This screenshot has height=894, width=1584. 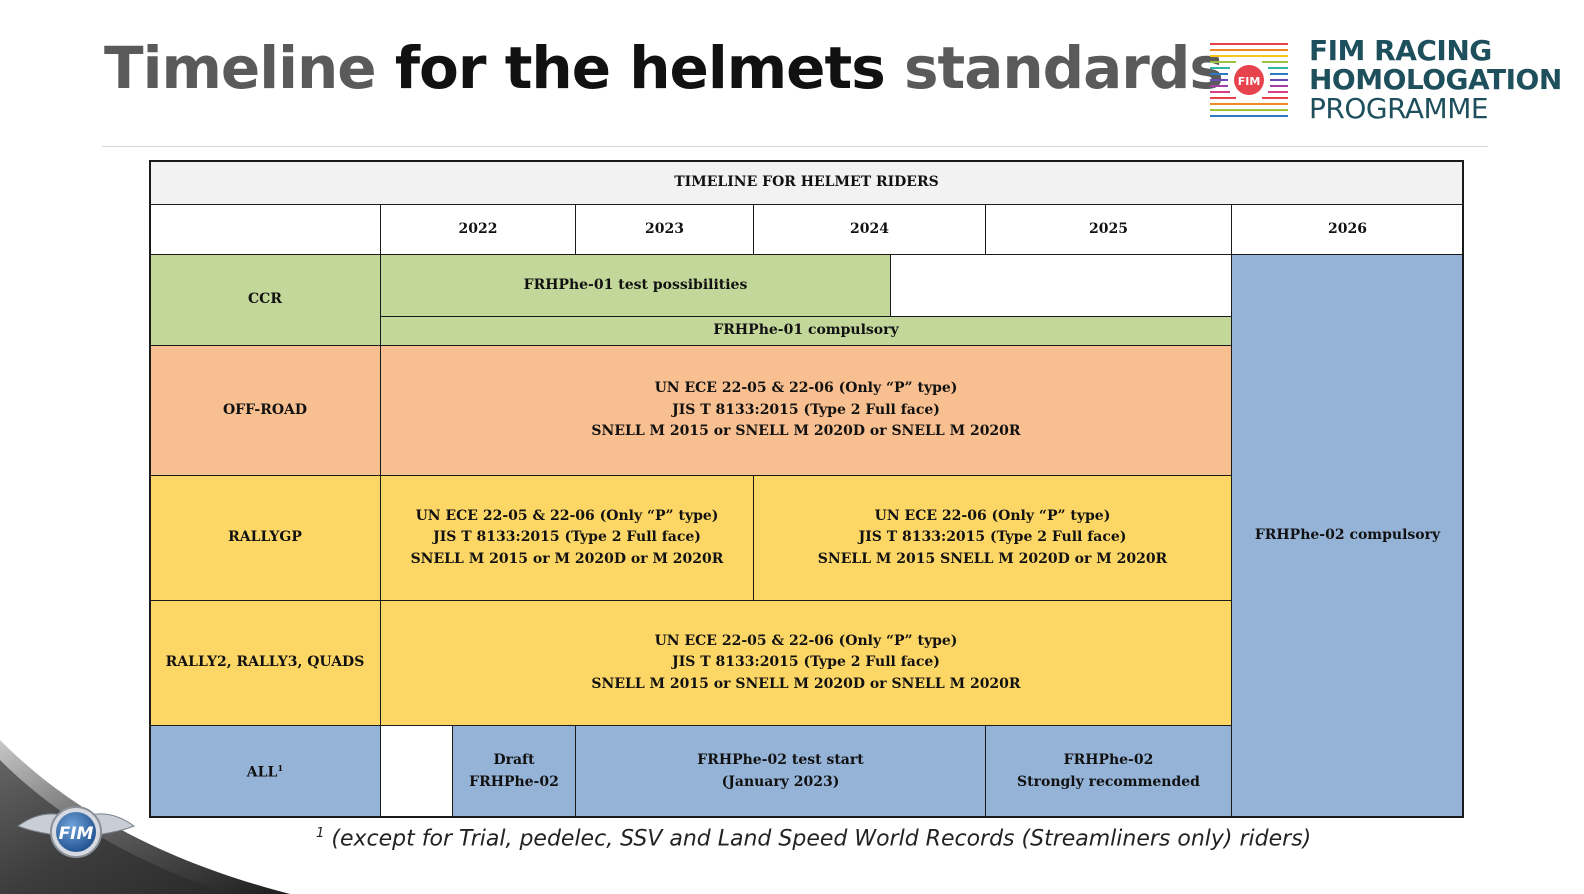 What do you see at coordinates (1400, 50) in the screenshot?
I see `brand-line-1: FIM RACING` at bounding box center [1400, 50].